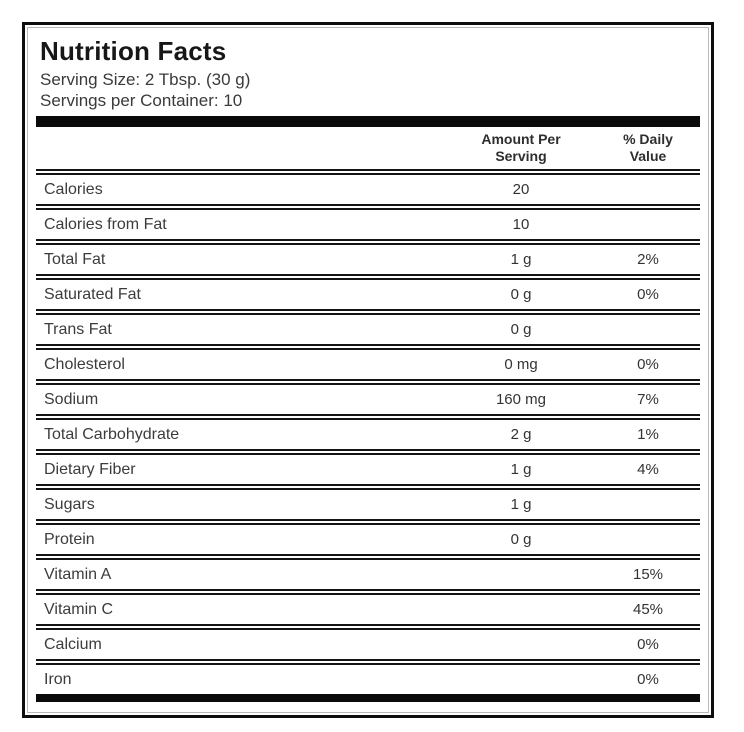  I want to click on row-amount: 20, so click(521, 189).